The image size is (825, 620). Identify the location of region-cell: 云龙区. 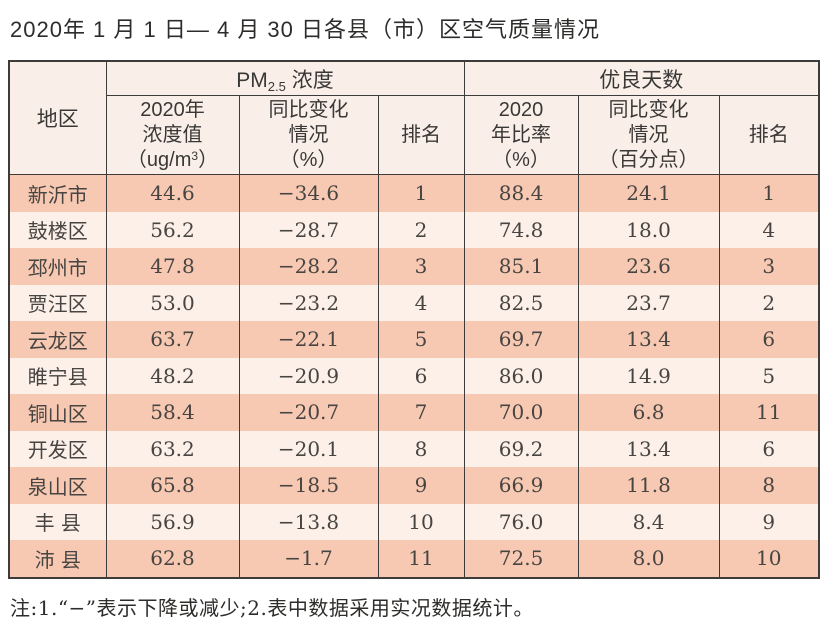
(57, 339).